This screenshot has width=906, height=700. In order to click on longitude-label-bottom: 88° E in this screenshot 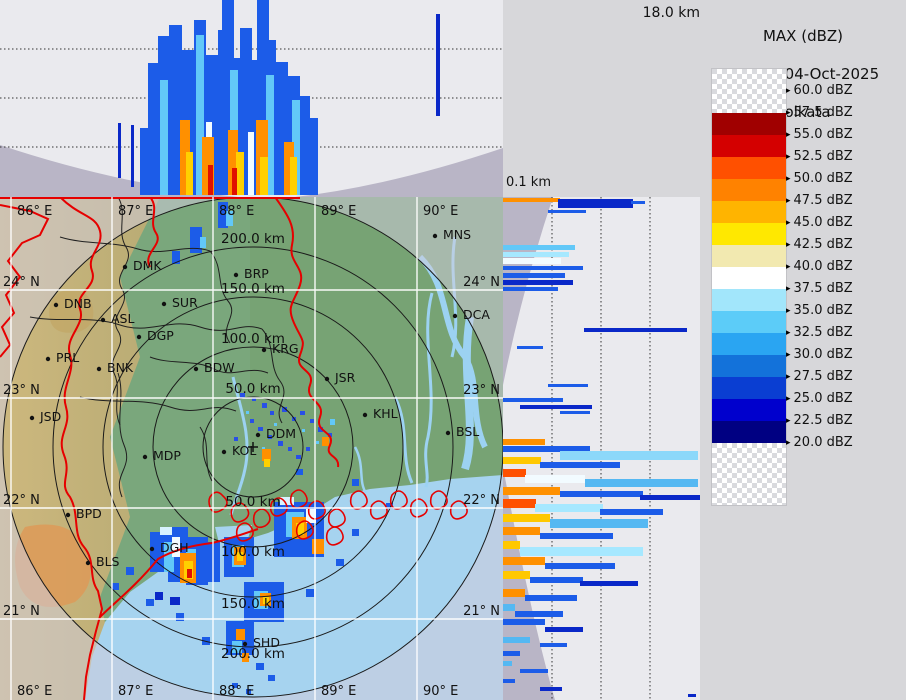, I will do `click(236, 691)`.